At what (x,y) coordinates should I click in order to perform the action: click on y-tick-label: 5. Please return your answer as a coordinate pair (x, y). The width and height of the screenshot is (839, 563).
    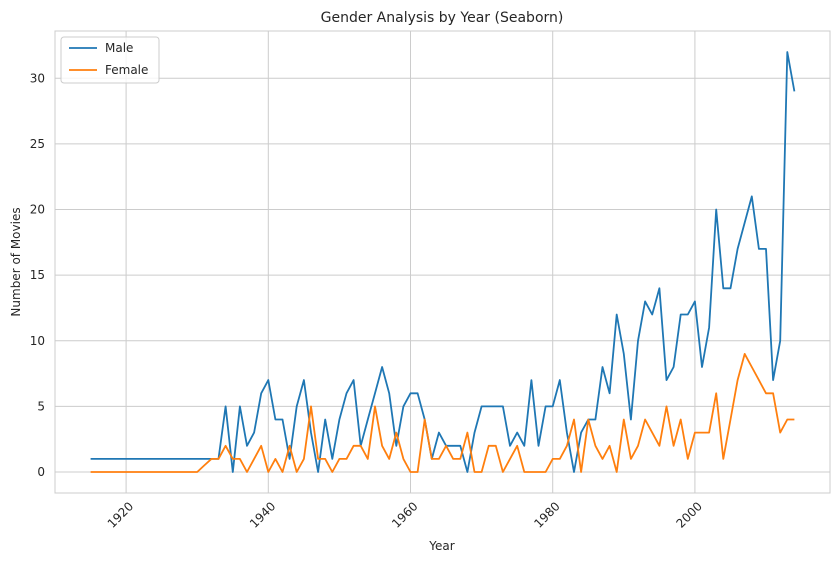
    Looking at the image, I should click on (41, 406).